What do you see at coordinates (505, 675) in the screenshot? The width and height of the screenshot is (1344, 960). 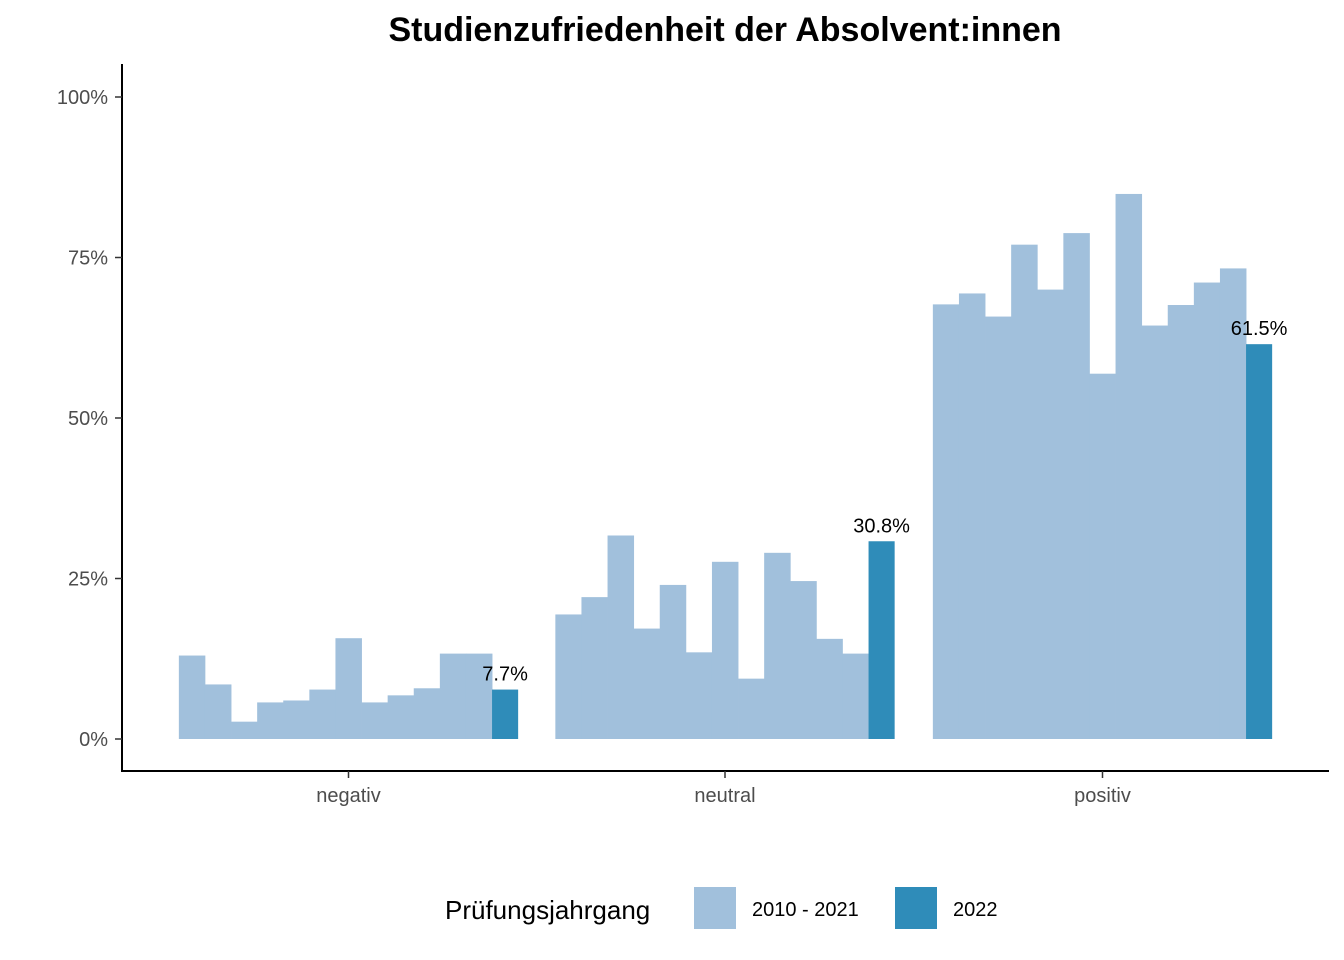 I see `data-label-negativ-2022: 7.7%` at bounding box center [505, 675].